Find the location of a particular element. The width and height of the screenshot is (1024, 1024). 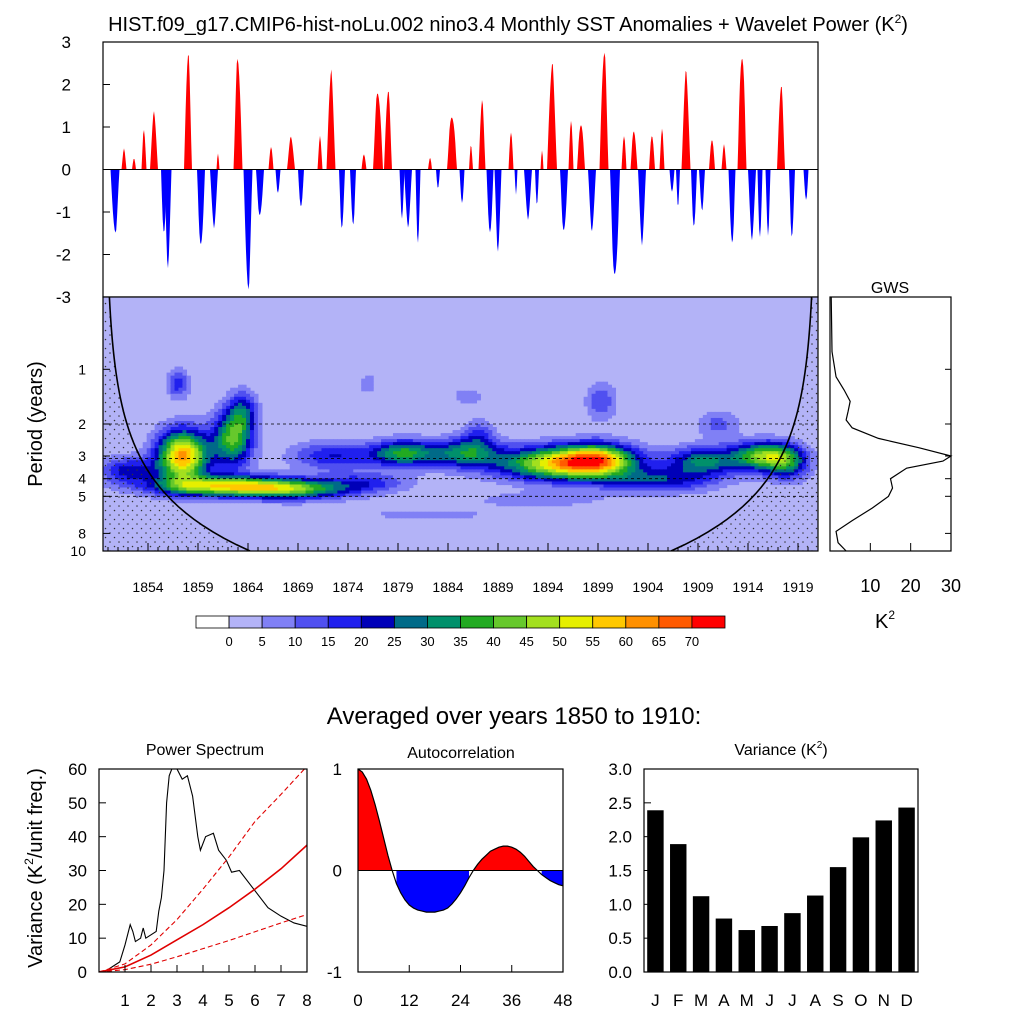

colorbar-label: 40 is located at coordinates (493, 641).